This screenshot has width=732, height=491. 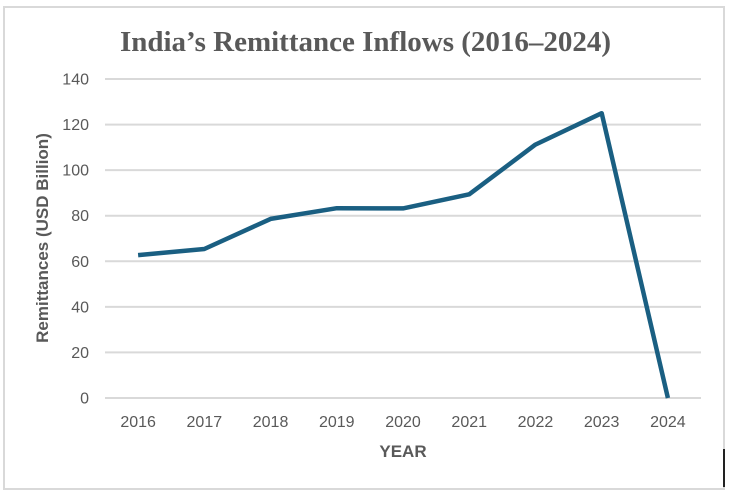 I want to click on y-axis-title: Remittances (USD Billion), so click(x=42, y=238).